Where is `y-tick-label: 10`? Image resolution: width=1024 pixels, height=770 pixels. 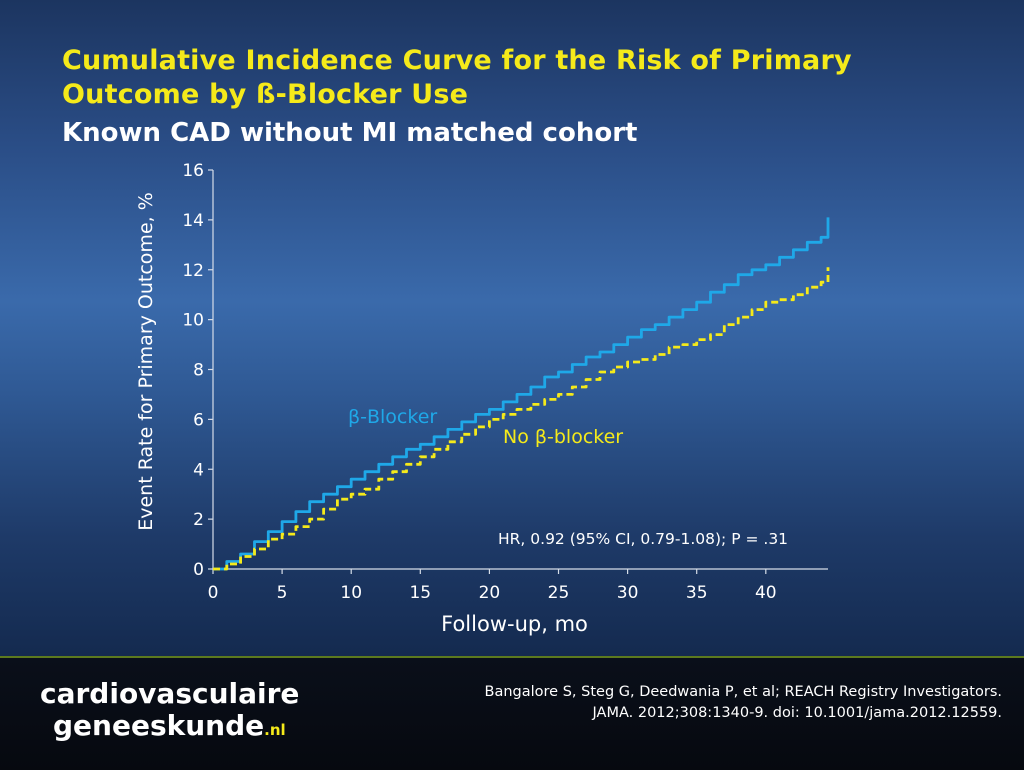 y-tick-label: 10 is located at coordinates (193, 321).